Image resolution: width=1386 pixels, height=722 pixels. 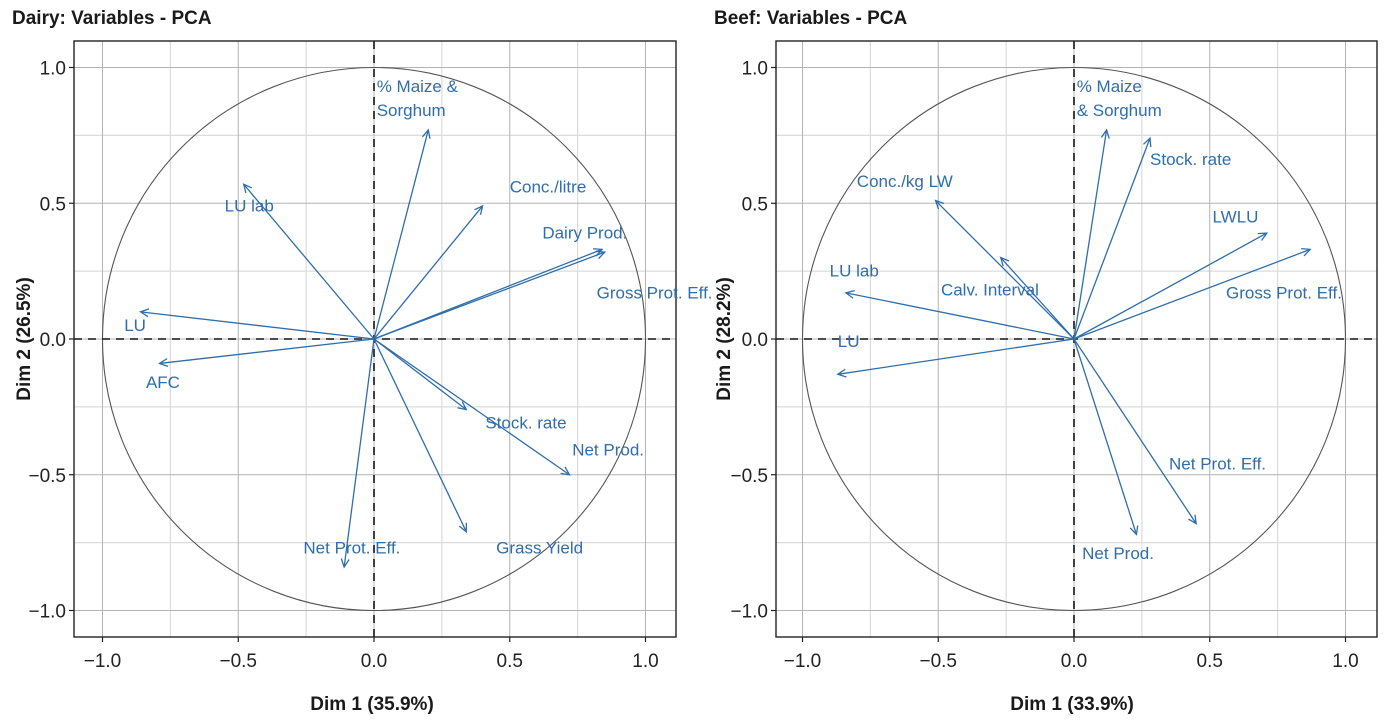 I want to click on variable-label-line: Conc./kg LW, so click(x=905, y=181).